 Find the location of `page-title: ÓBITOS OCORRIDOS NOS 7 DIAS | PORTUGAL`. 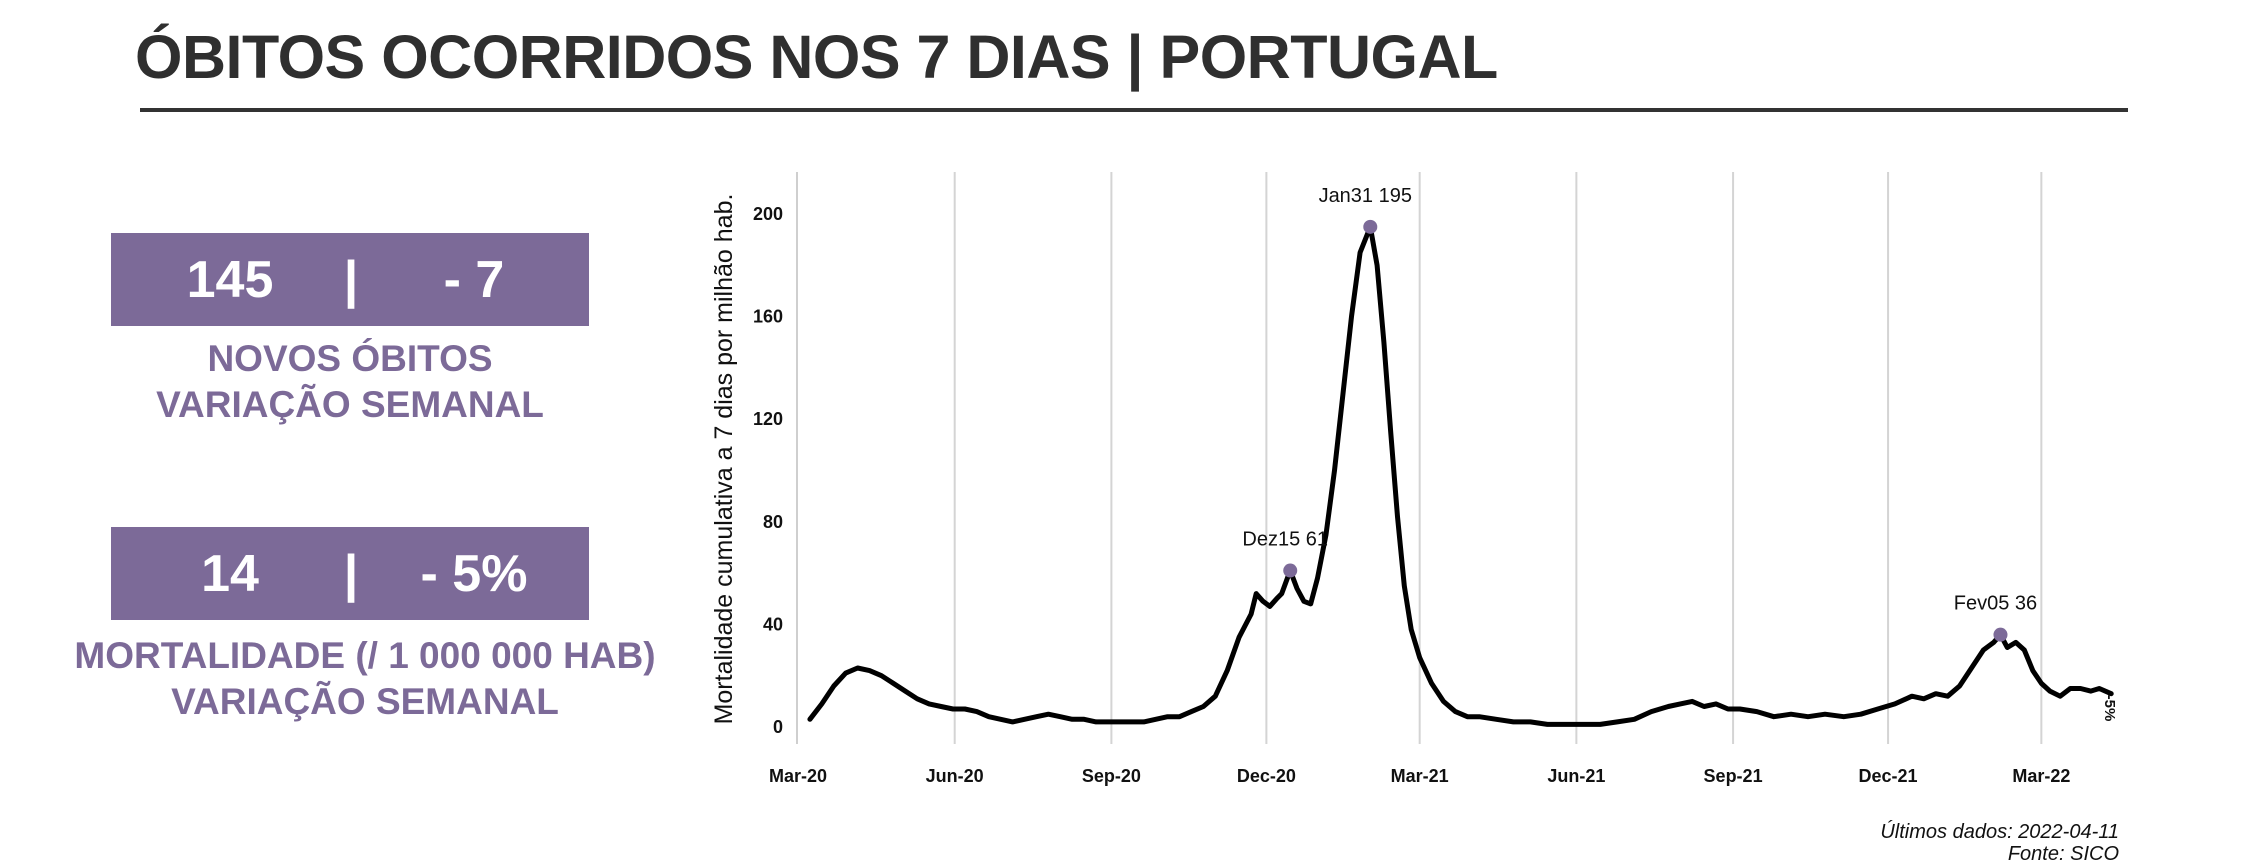

page-title: ÓBITOS OCORRIDOS NOS 7 DIAS | PORTUGAL is located at coordinates (816, 57).